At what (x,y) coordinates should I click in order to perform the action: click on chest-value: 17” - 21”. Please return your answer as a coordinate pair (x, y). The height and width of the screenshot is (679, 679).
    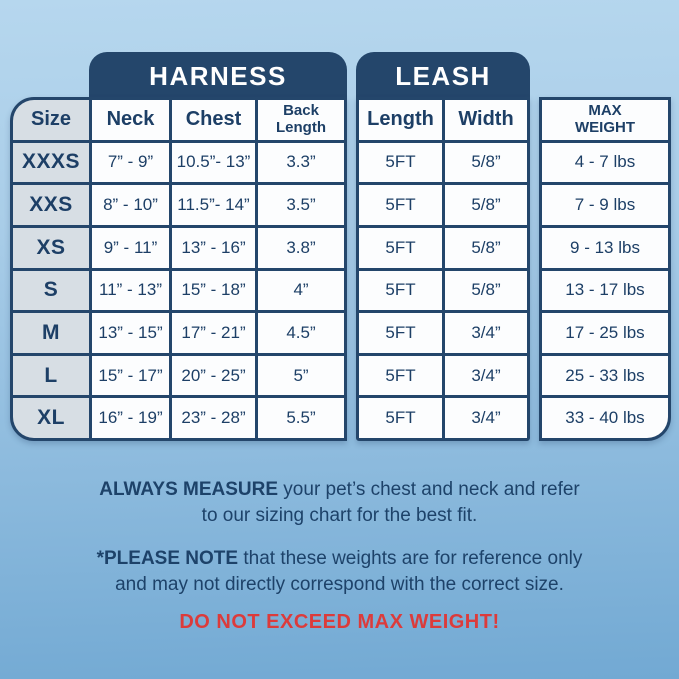
    Looking at the image, I should click on (213, 333).